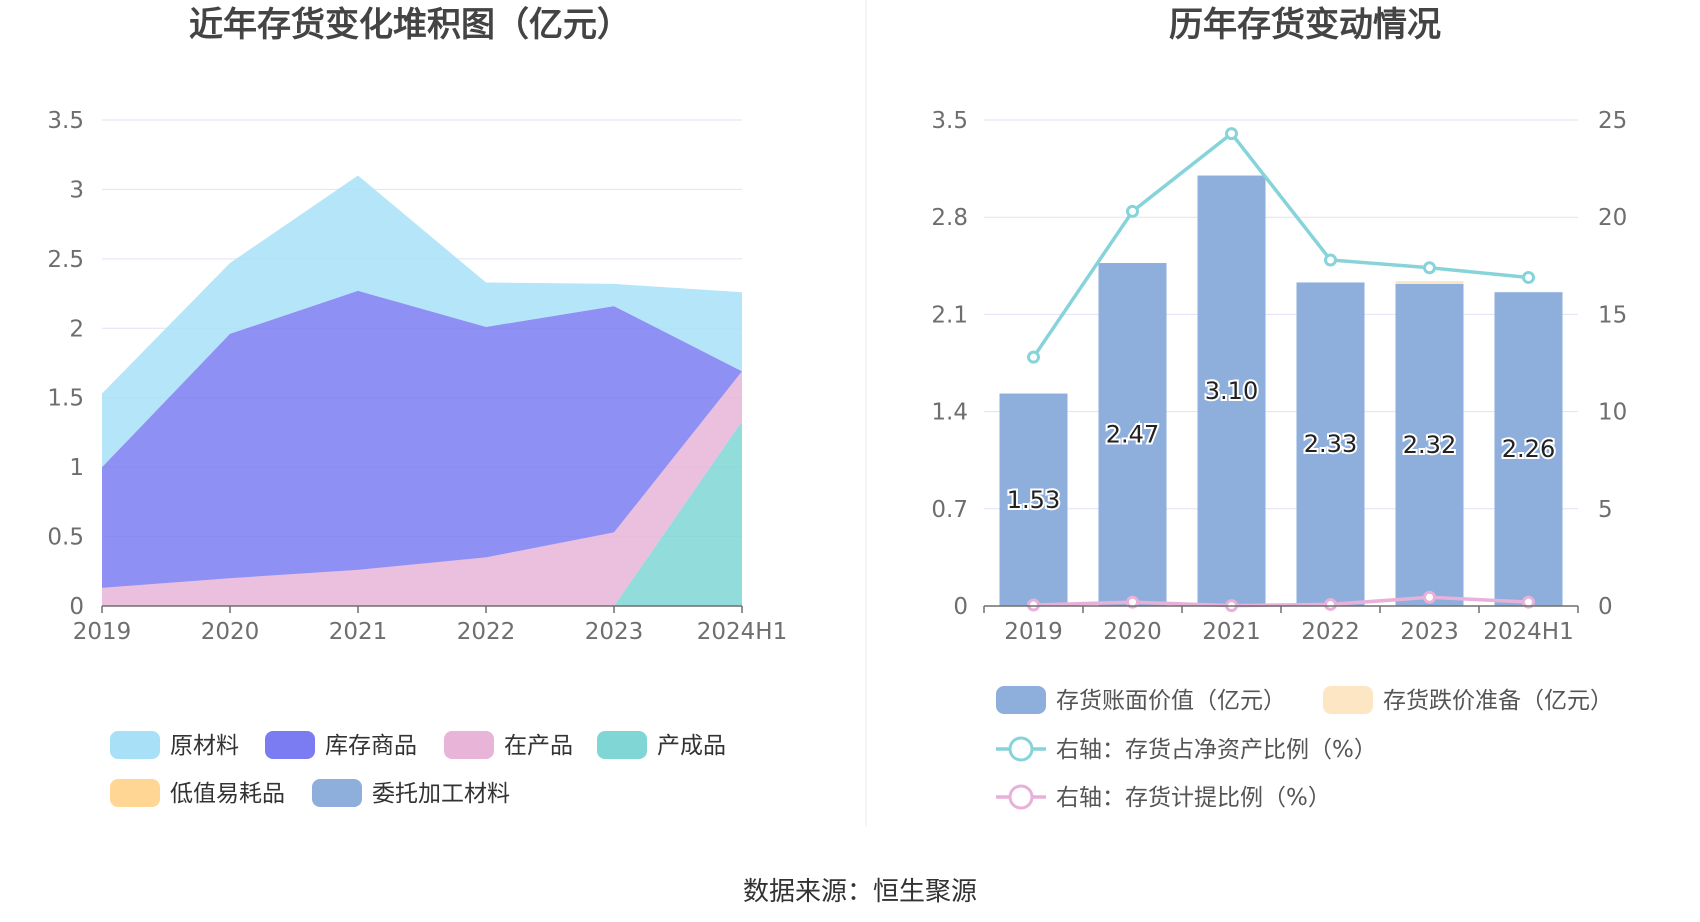  Describe the element at coordinates (65, 399) in the screenshot. I see `left-y-tick: 1.5` at that location.